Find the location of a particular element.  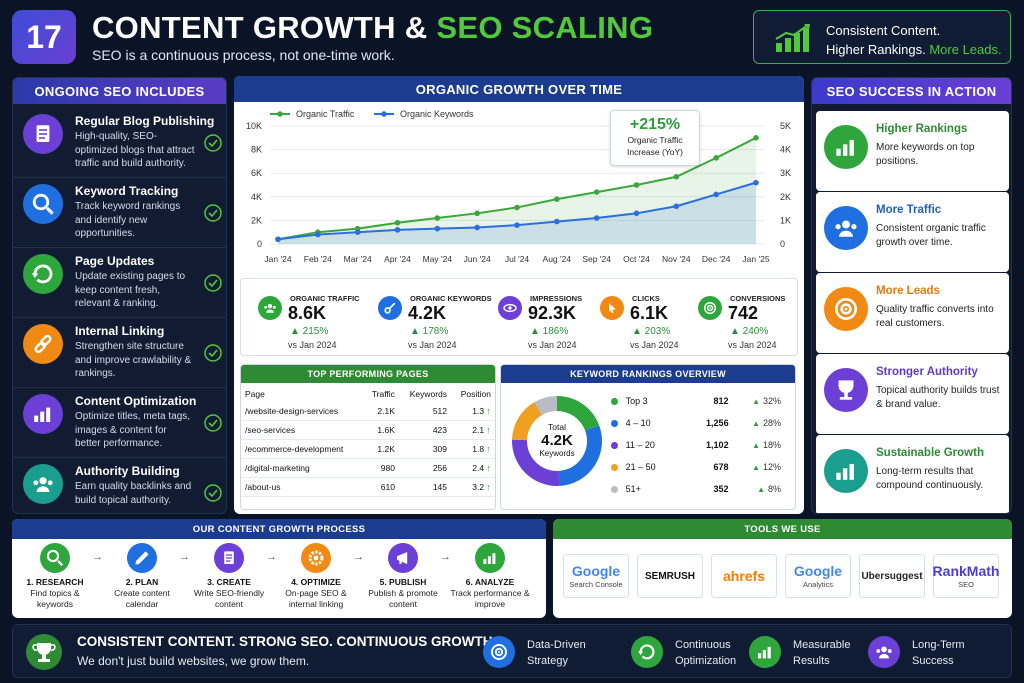

x-tick-label: Jul '24 is located at coordinates (517, 259).